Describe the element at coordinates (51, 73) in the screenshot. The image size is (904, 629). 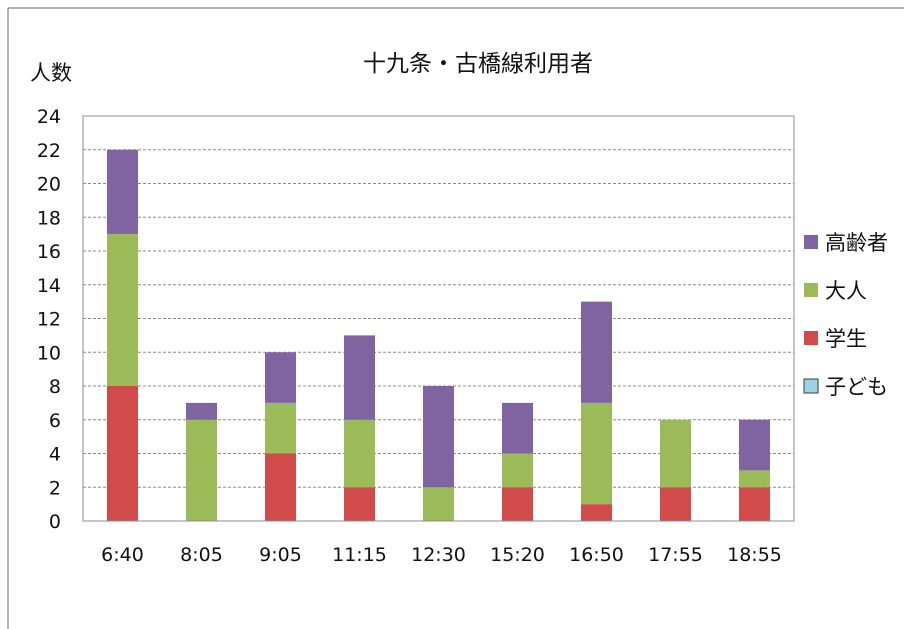
I see `y-axis-label: 人数` at that location.